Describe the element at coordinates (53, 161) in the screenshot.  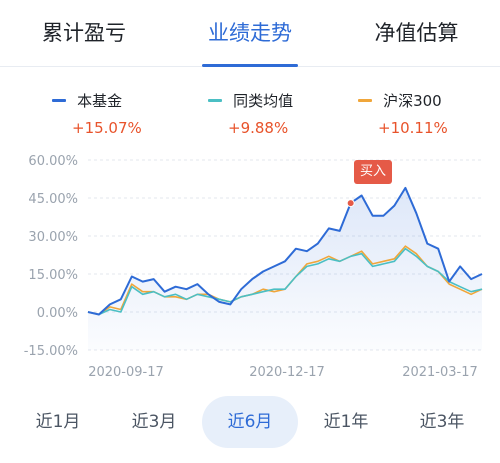
I see `y-tick-label: 60.00%` at that location.